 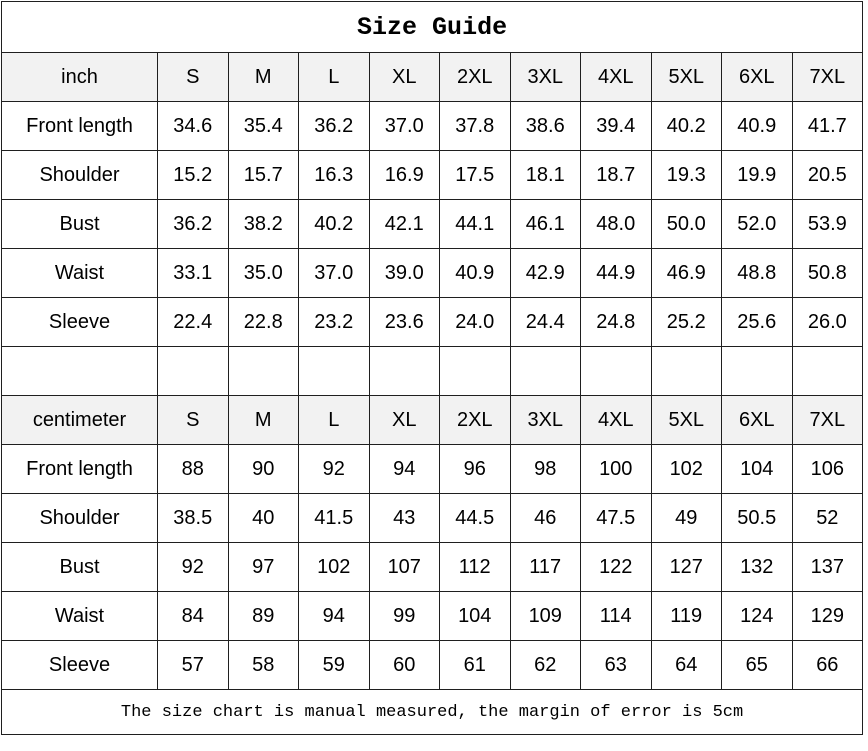 I want to click on row-label: Sleeve, so click(x=79, y=665).